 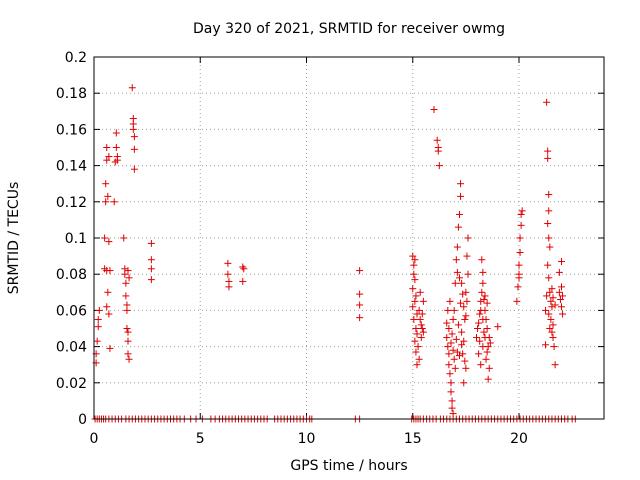 I want to click on y-tick-label: 0.2, so click(x=76, y=58).